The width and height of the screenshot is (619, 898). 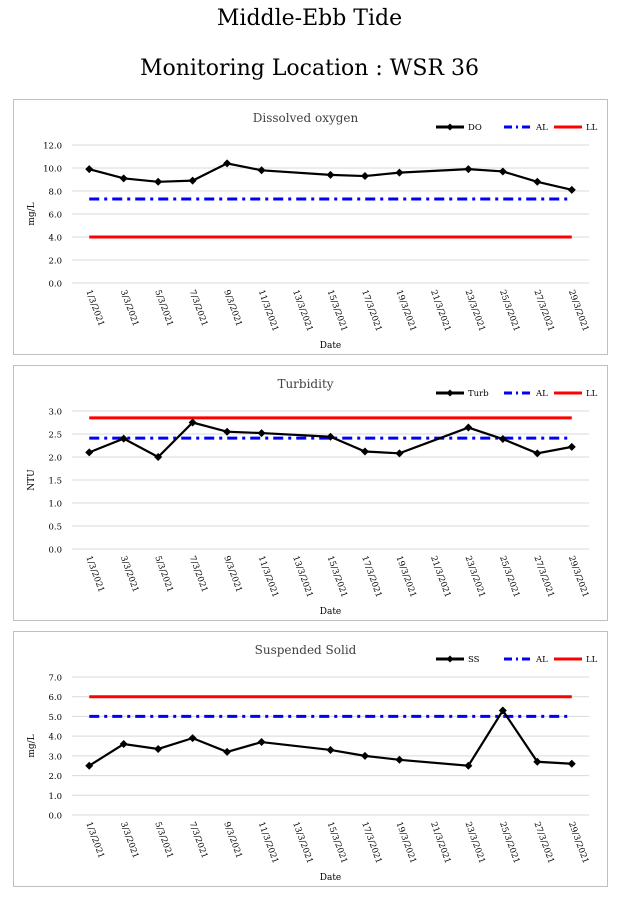 What do you see at coordinates (337, 843) in the screenshot?
I see `x-tick-label: 15/3/2021` at bounding box center [337, 843].